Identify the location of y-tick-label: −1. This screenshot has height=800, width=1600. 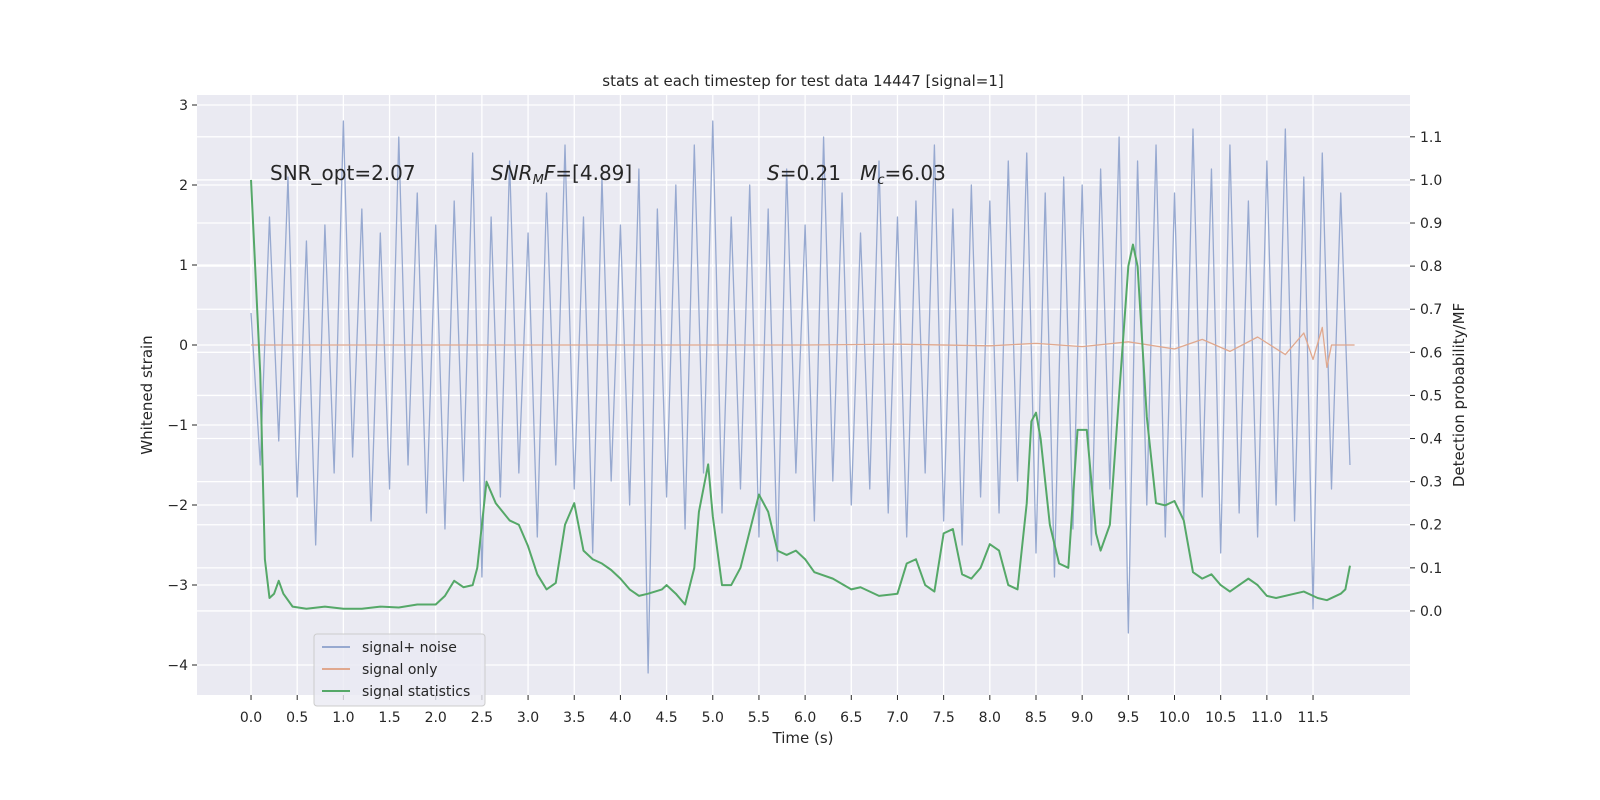
(177, 426).